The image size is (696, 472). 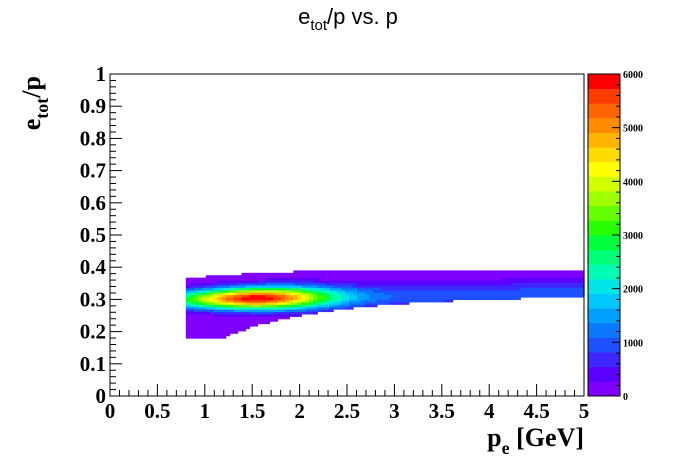 What do you see at coordinates (506, 448) in the screenshot?
I see `x-axis-title-sub: e` at bounding box center [506, 448].